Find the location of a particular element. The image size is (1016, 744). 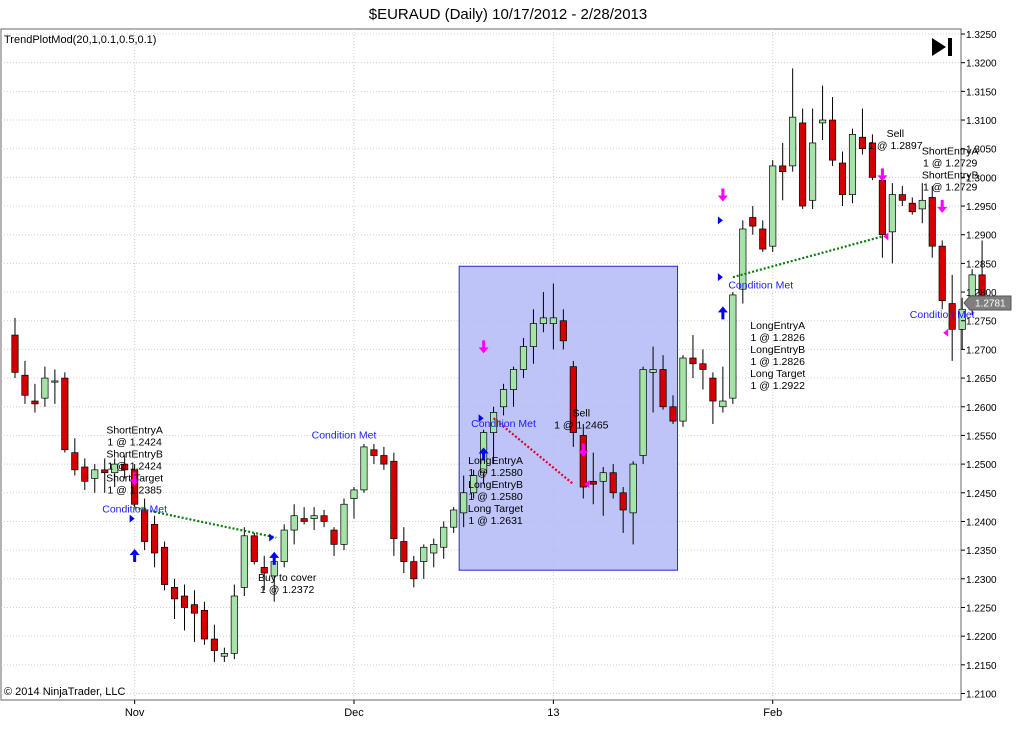

y-tick-label: 1.3050 is located at coordinates (981, 150).